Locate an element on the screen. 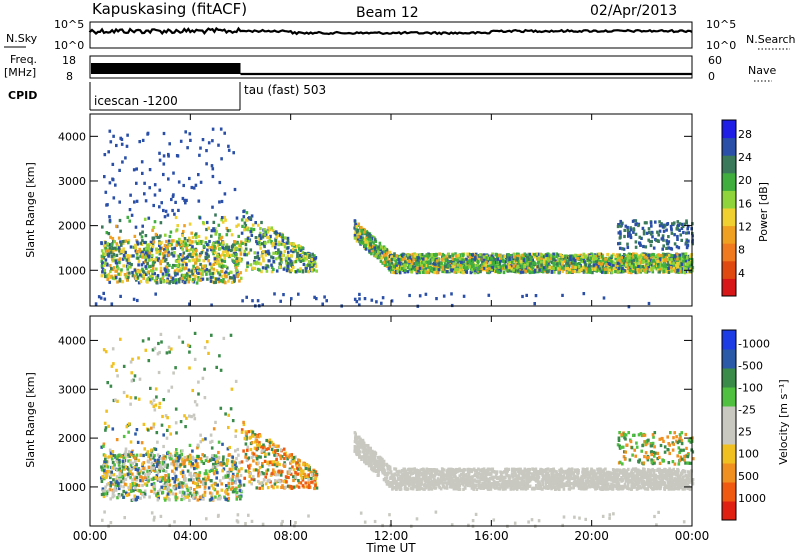 The width and height of the screenshot is (800, 554). beam-title: Beam 12 is located at coordinates (387, 13).